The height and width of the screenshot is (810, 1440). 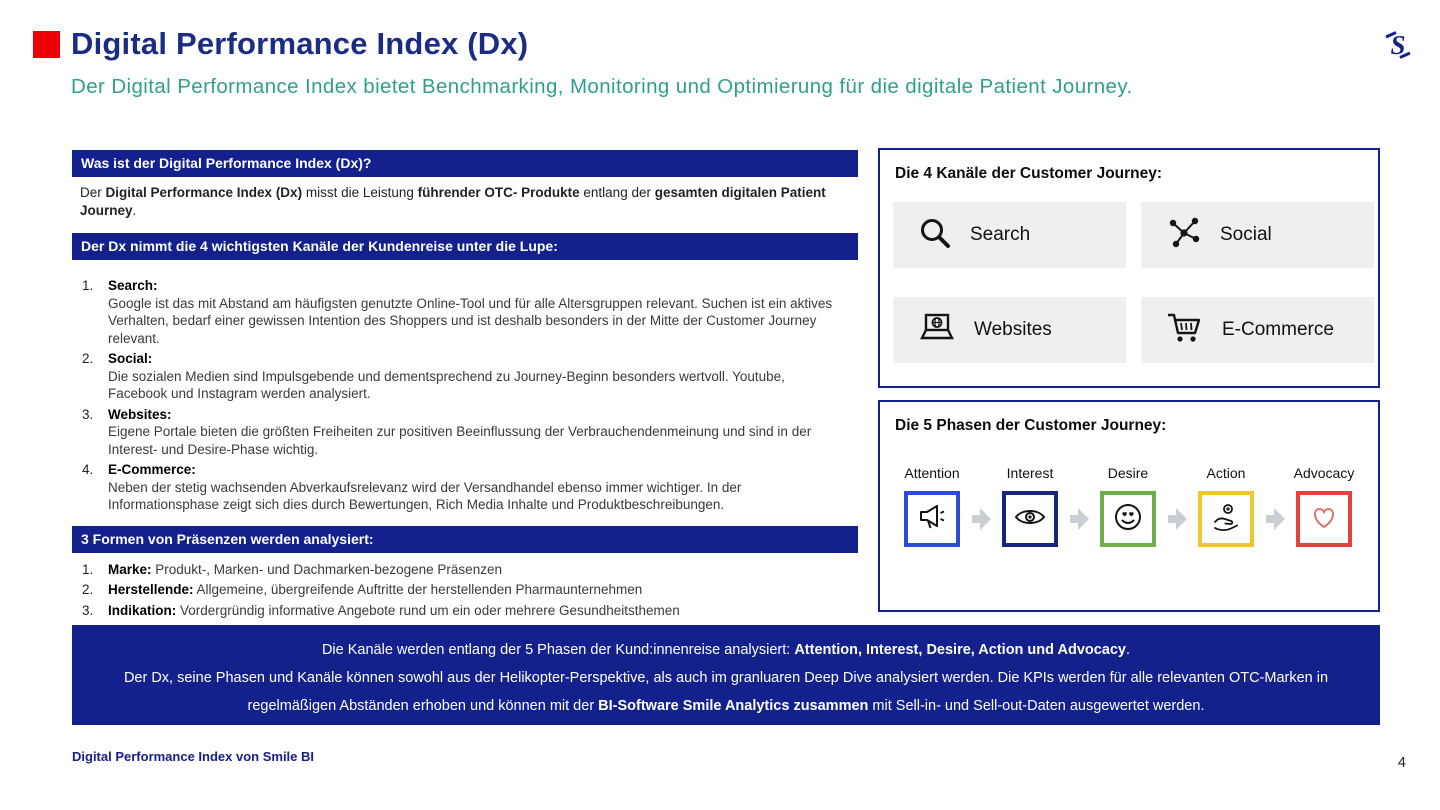 I want to click on phase-label-interest: Interest, so click(x=1030, y=473).